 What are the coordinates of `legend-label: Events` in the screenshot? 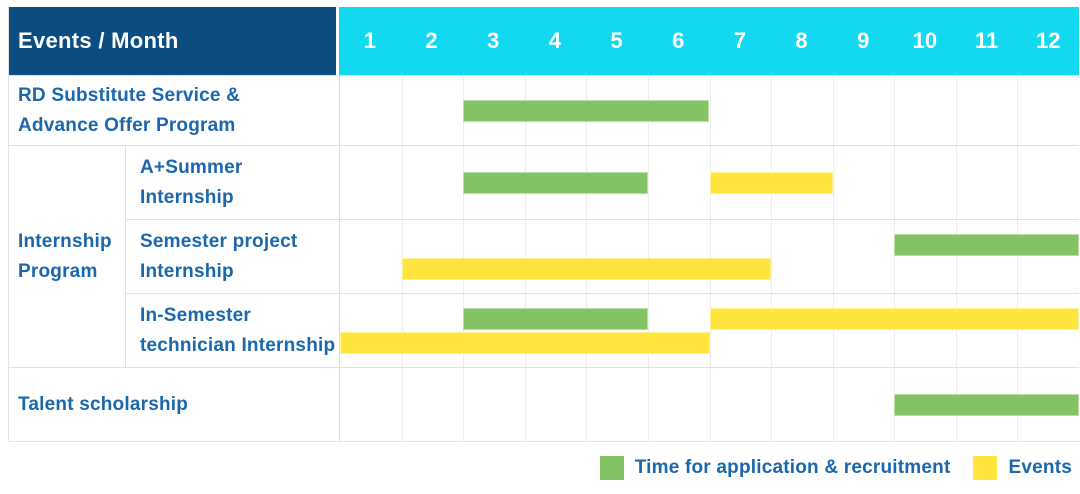 It's located at (1040, 467).